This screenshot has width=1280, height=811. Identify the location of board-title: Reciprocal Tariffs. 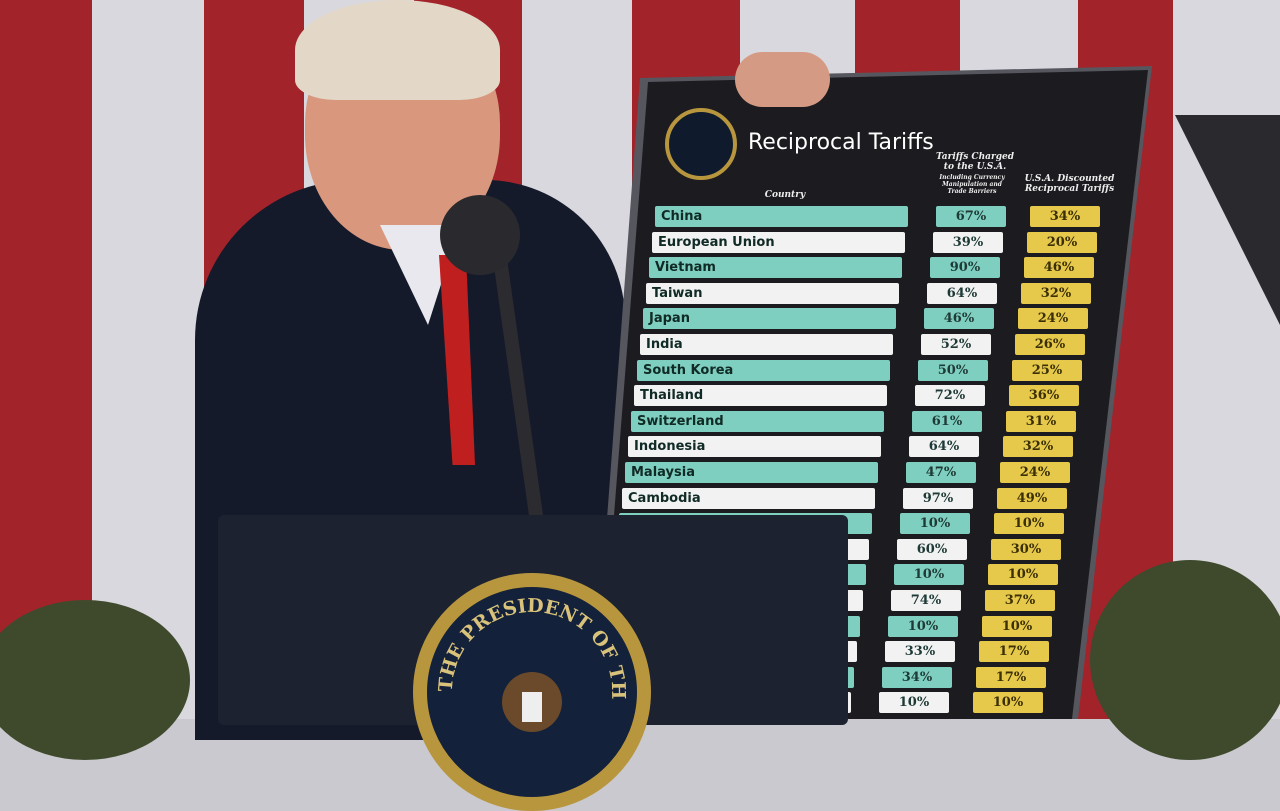
(841, 142).